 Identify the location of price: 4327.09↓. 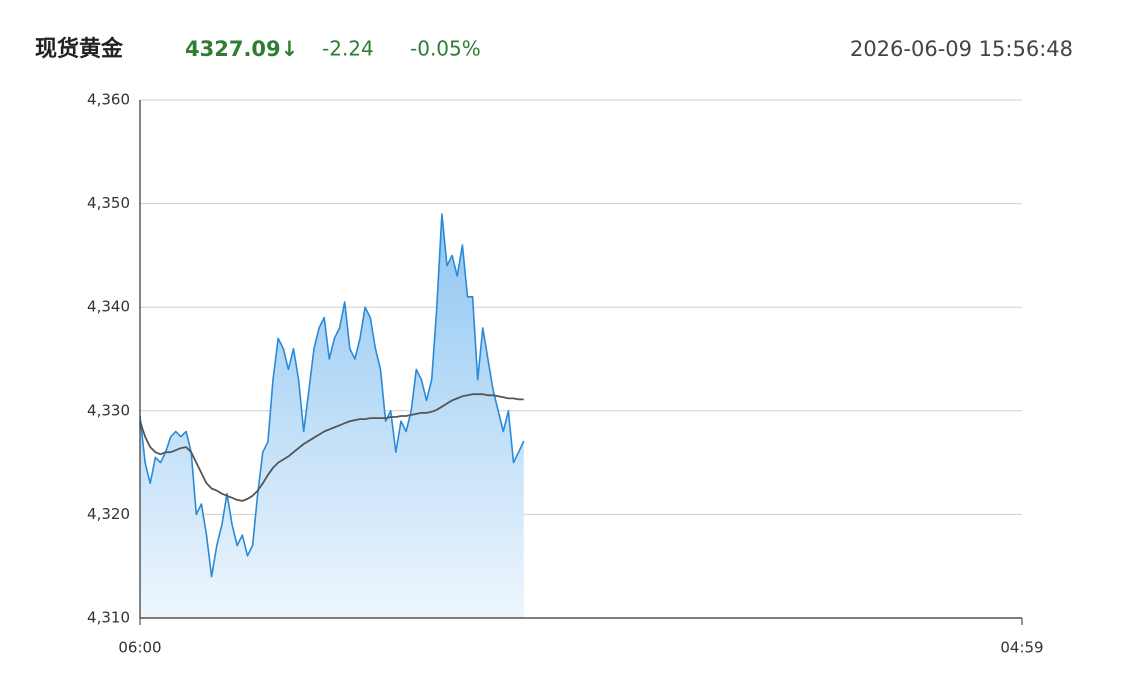
(241, 49).